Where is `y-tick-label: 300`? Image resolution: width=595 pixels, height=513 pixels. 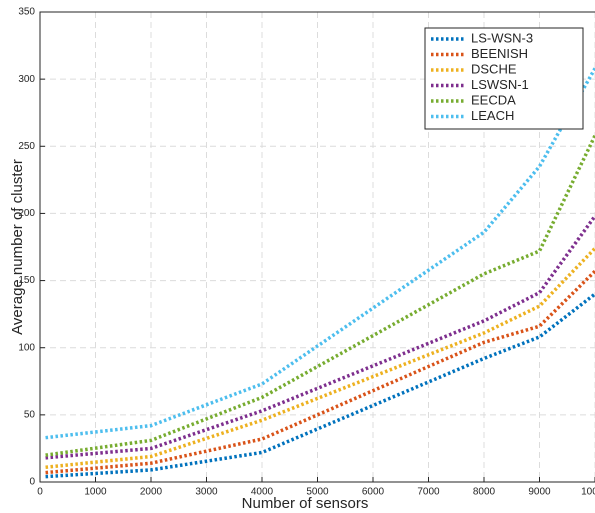 y-tick-label: 300 is located at coordinates (26, 79).